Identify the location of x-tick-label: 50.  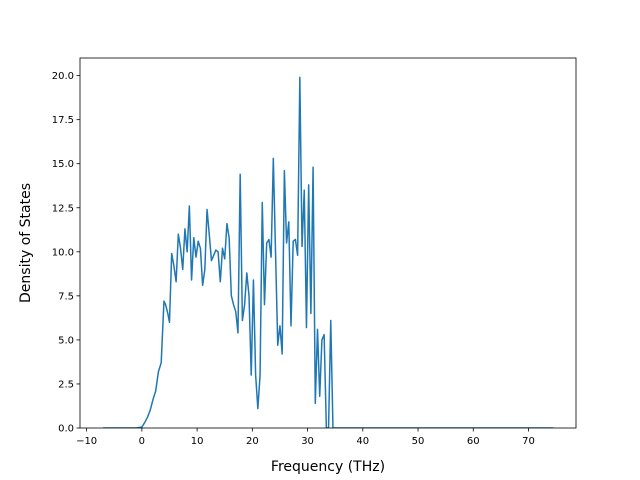
(418, 441).